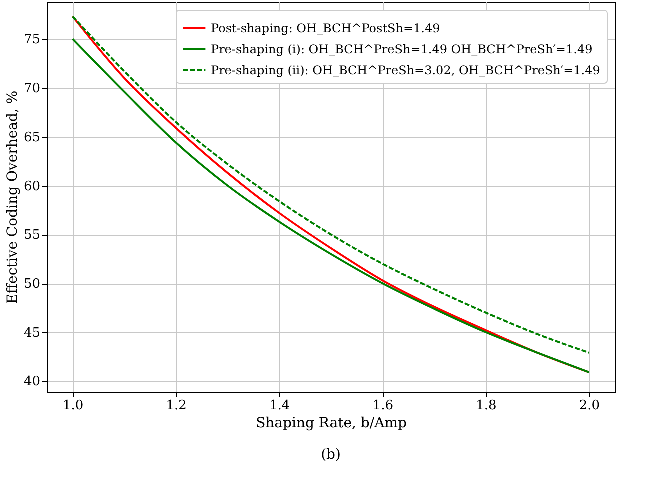  Describe the element at coordinates (402, 49) in the screenshot. I see `legend-label: Pre-shaping (i): OH_BCH^PreSh=1.49 OH_BCH^PreSh′=1.49` at that location.